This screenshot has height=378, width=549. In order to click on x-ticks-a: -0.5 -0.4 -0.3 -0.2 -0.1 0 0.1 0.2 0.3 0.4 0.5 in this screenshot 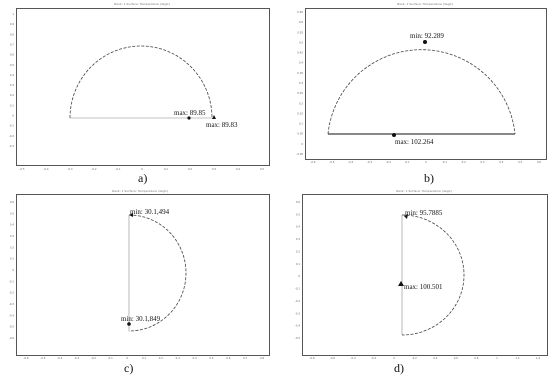, I will do `click(141, 169)`.